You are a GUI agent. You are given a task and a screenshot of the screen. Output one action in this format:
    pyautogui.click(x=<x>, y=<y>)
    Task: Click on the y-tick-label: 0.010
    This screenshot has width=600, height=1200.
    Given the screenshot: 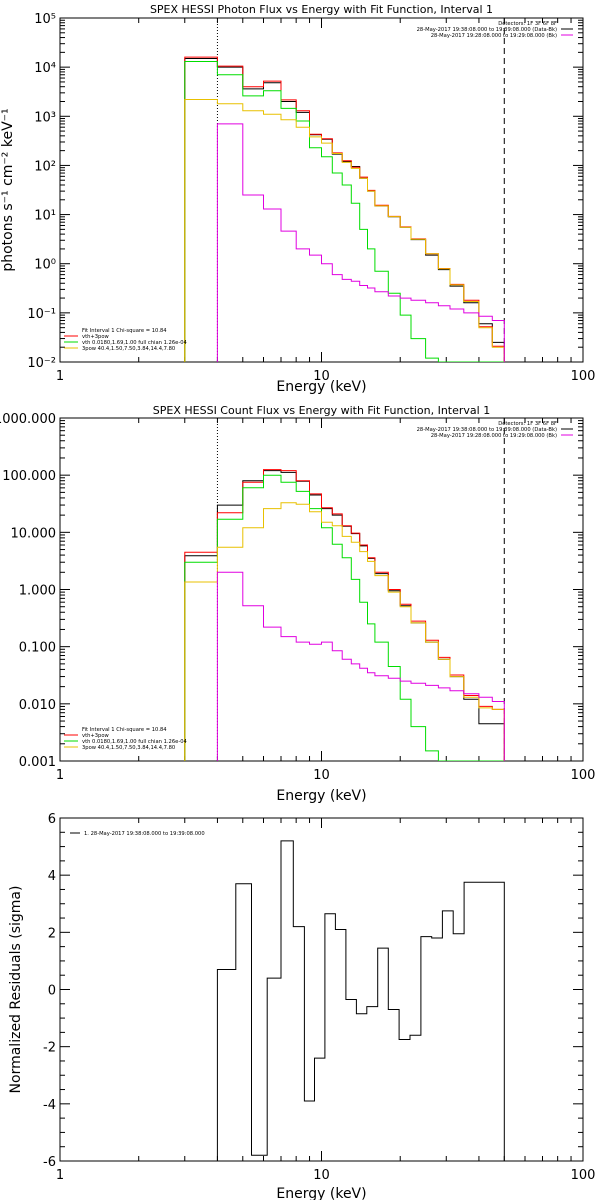 What is the action you would take?
    pyautogui.click(x=37, y=705)
    